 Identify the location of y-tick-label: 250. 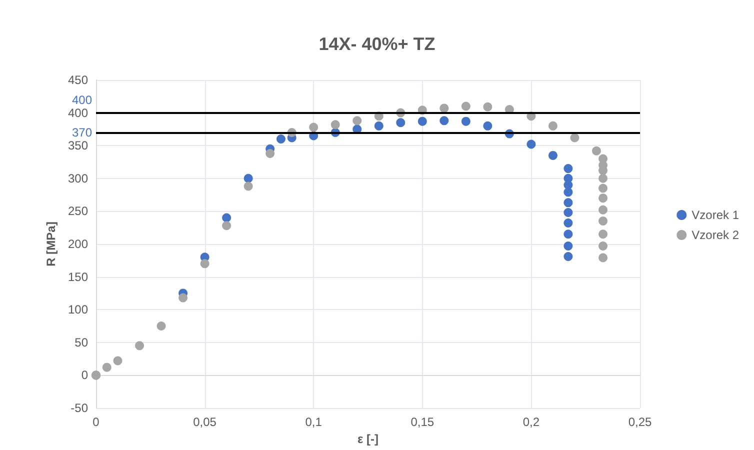
(78, 211).